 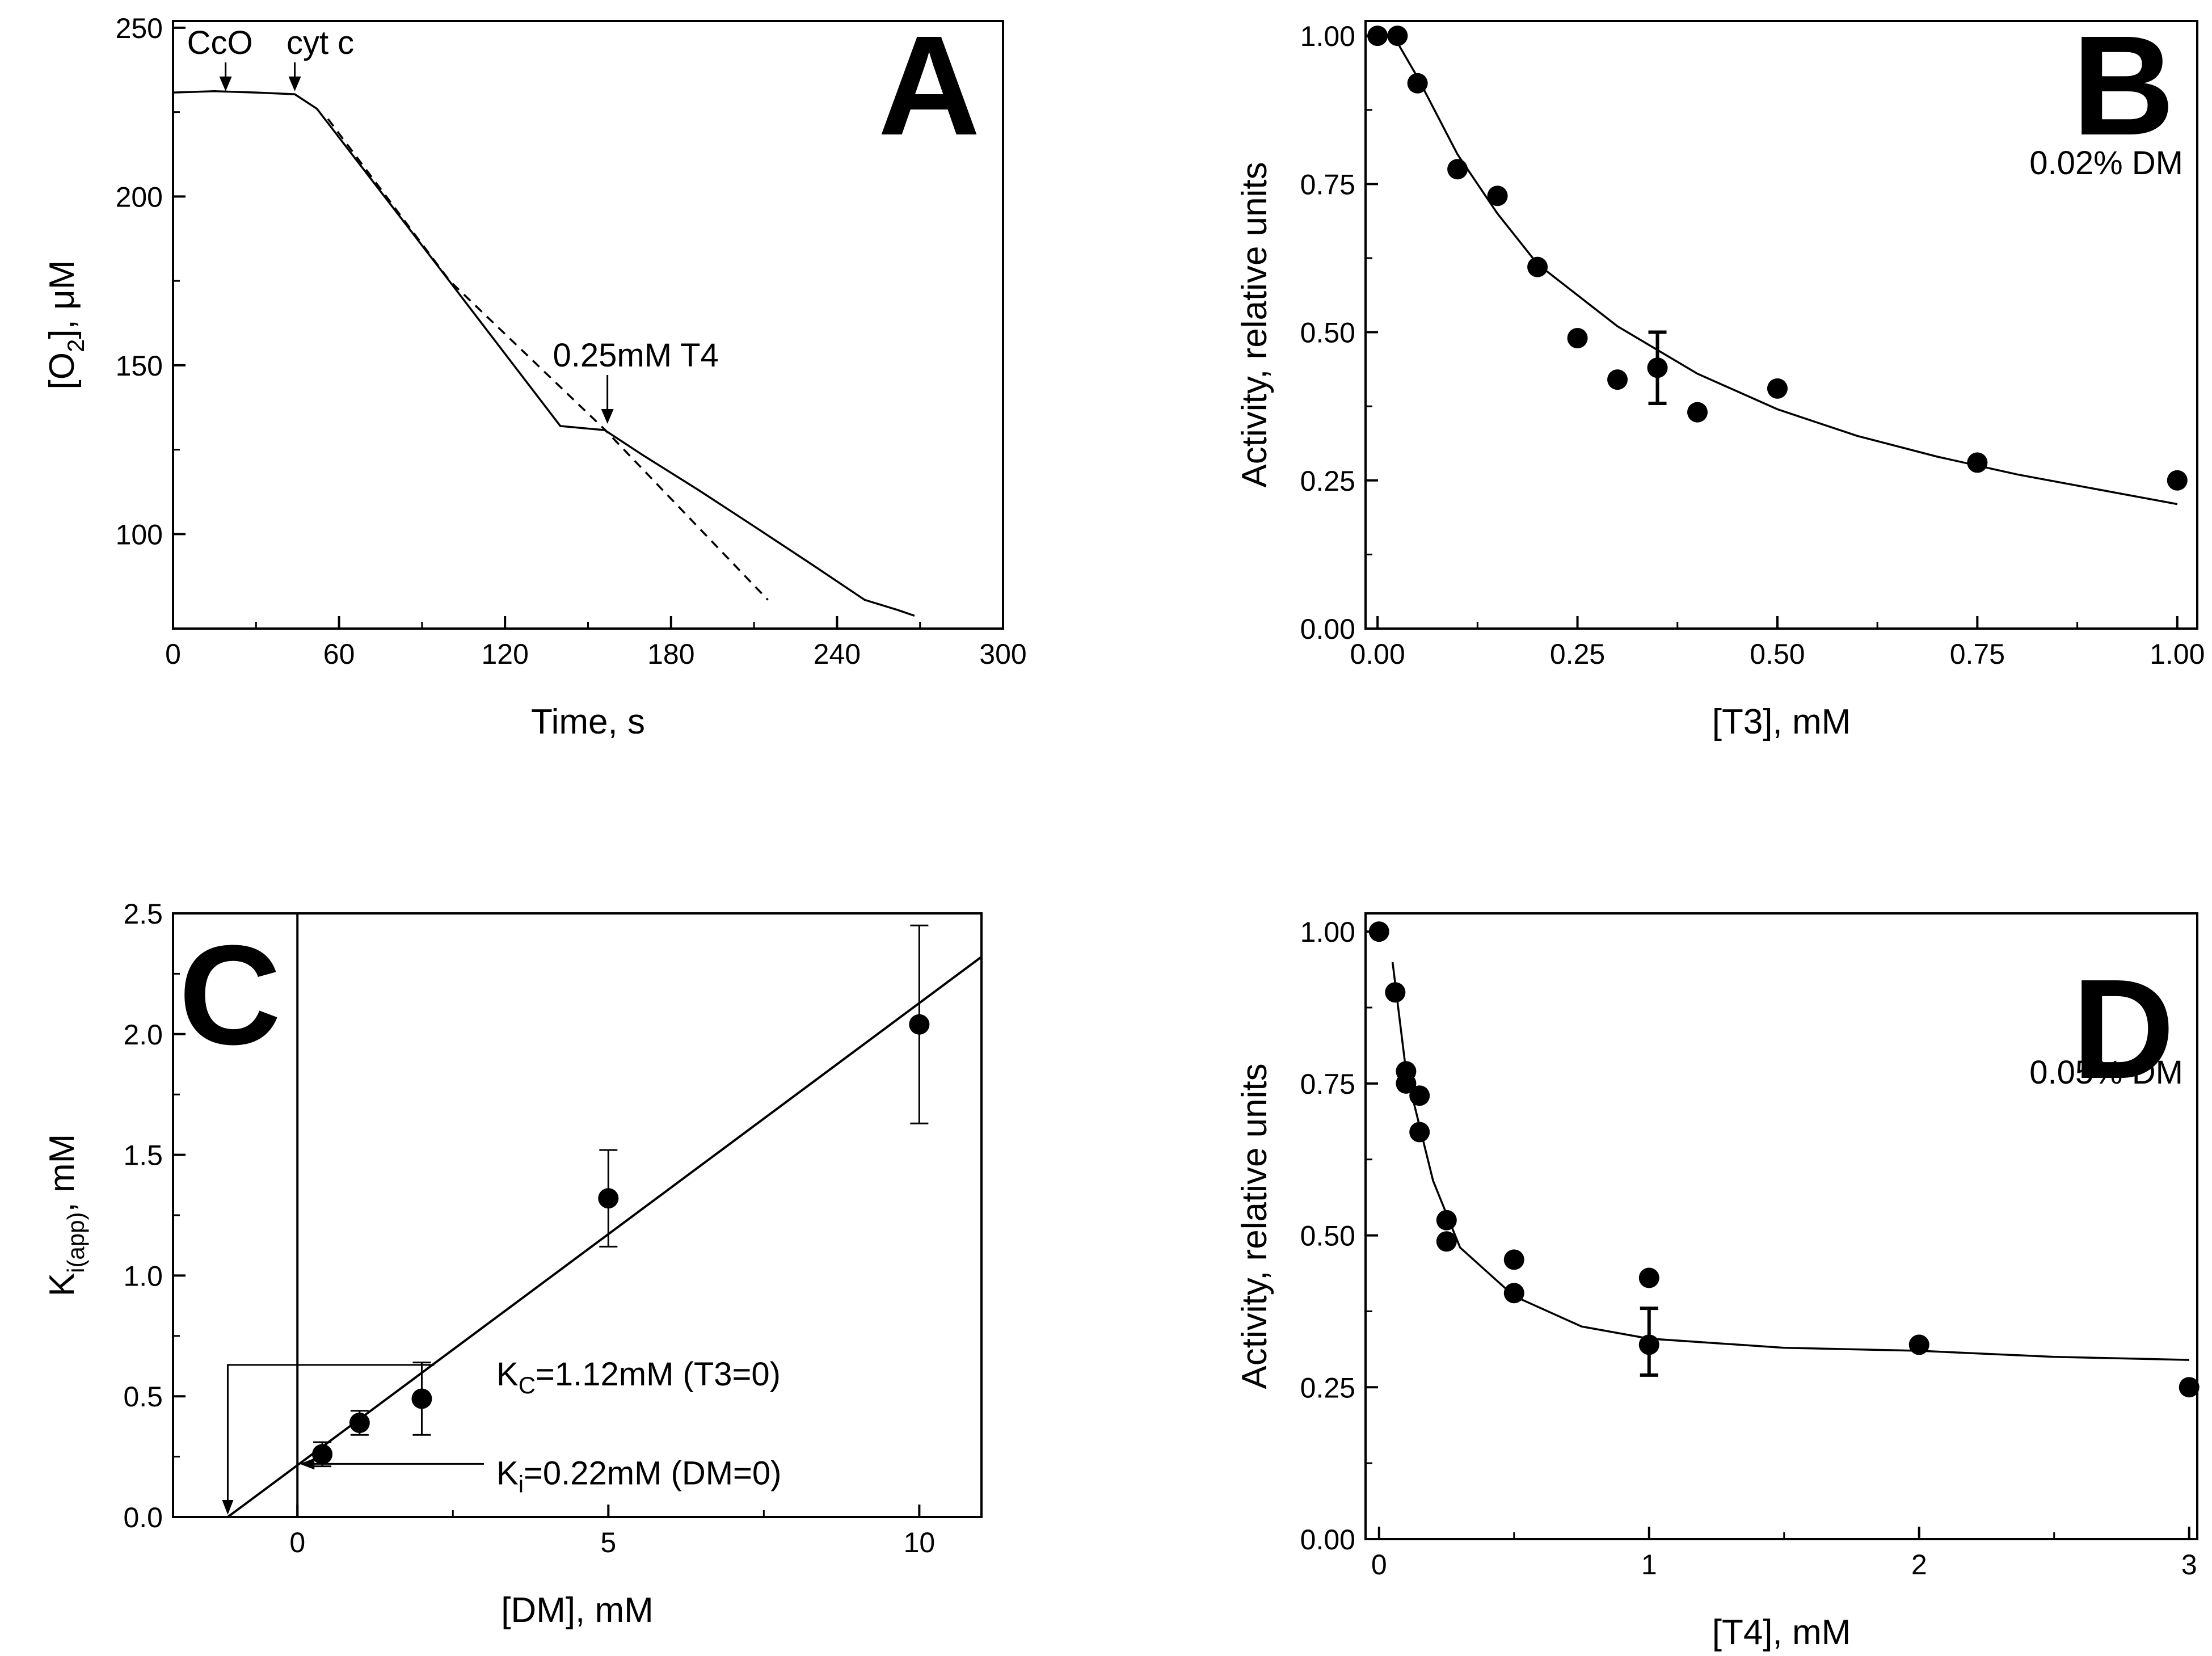 What do you see at coordinates (2106, 1072) in the screenshot?
I see `condition-annotation: 0.05% DM` at bounding box center [2106, 1072].